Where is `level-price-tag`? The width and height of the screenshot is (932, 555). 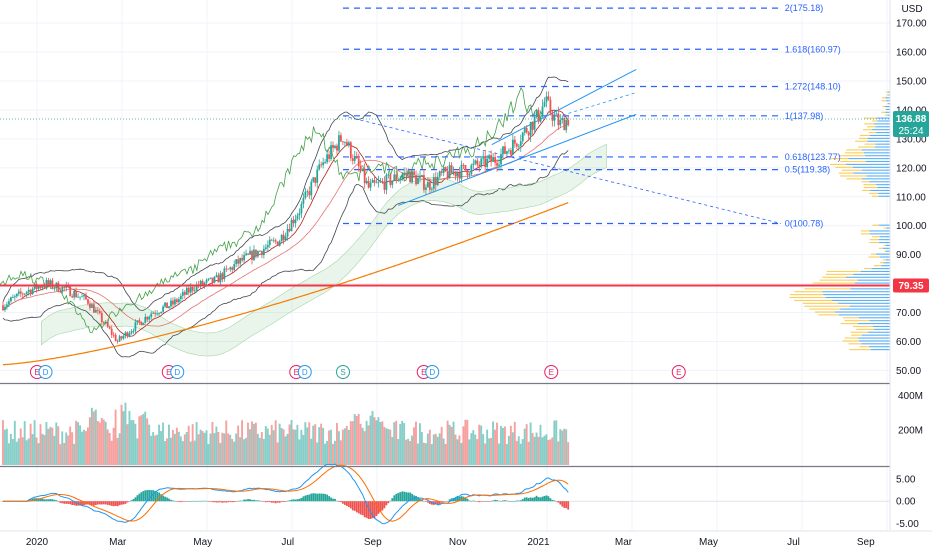
level-price-tag is located at coordinates (911, 285).